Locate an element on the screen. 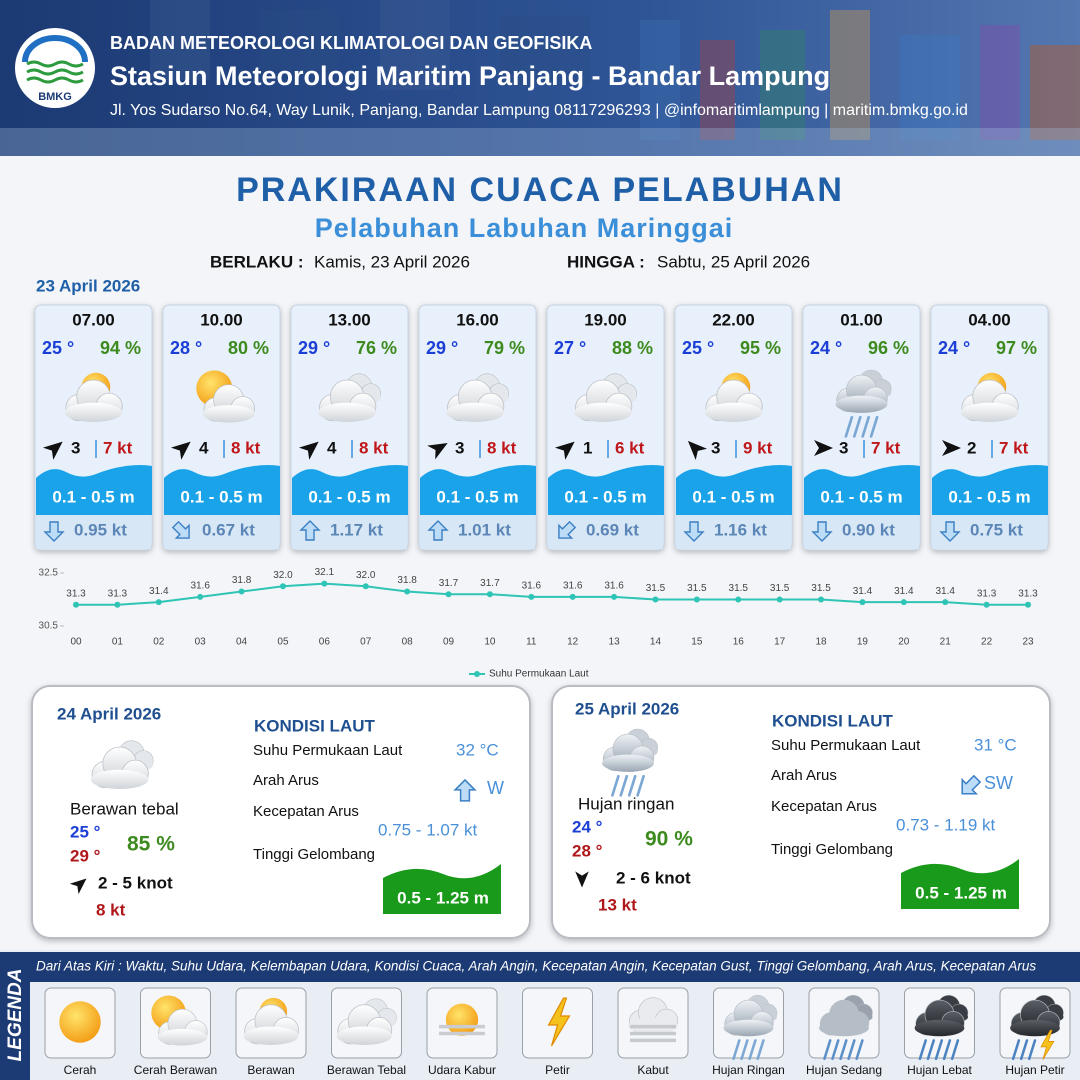 This screenshot has height=1080, width=1080. condition: Hujan ringan is located at coordinates (626, 803).